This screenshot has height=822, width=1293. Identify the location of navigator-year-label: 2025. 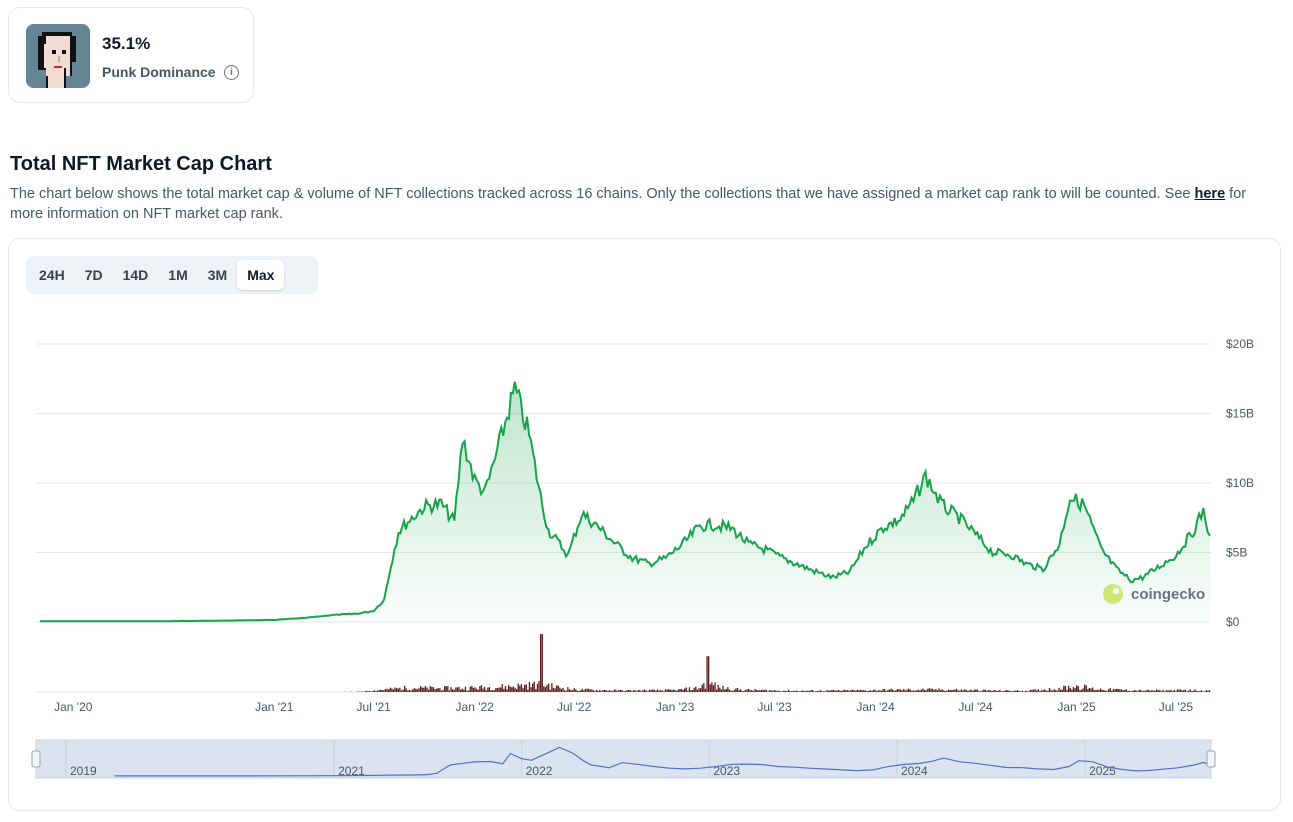
(1102, 771).